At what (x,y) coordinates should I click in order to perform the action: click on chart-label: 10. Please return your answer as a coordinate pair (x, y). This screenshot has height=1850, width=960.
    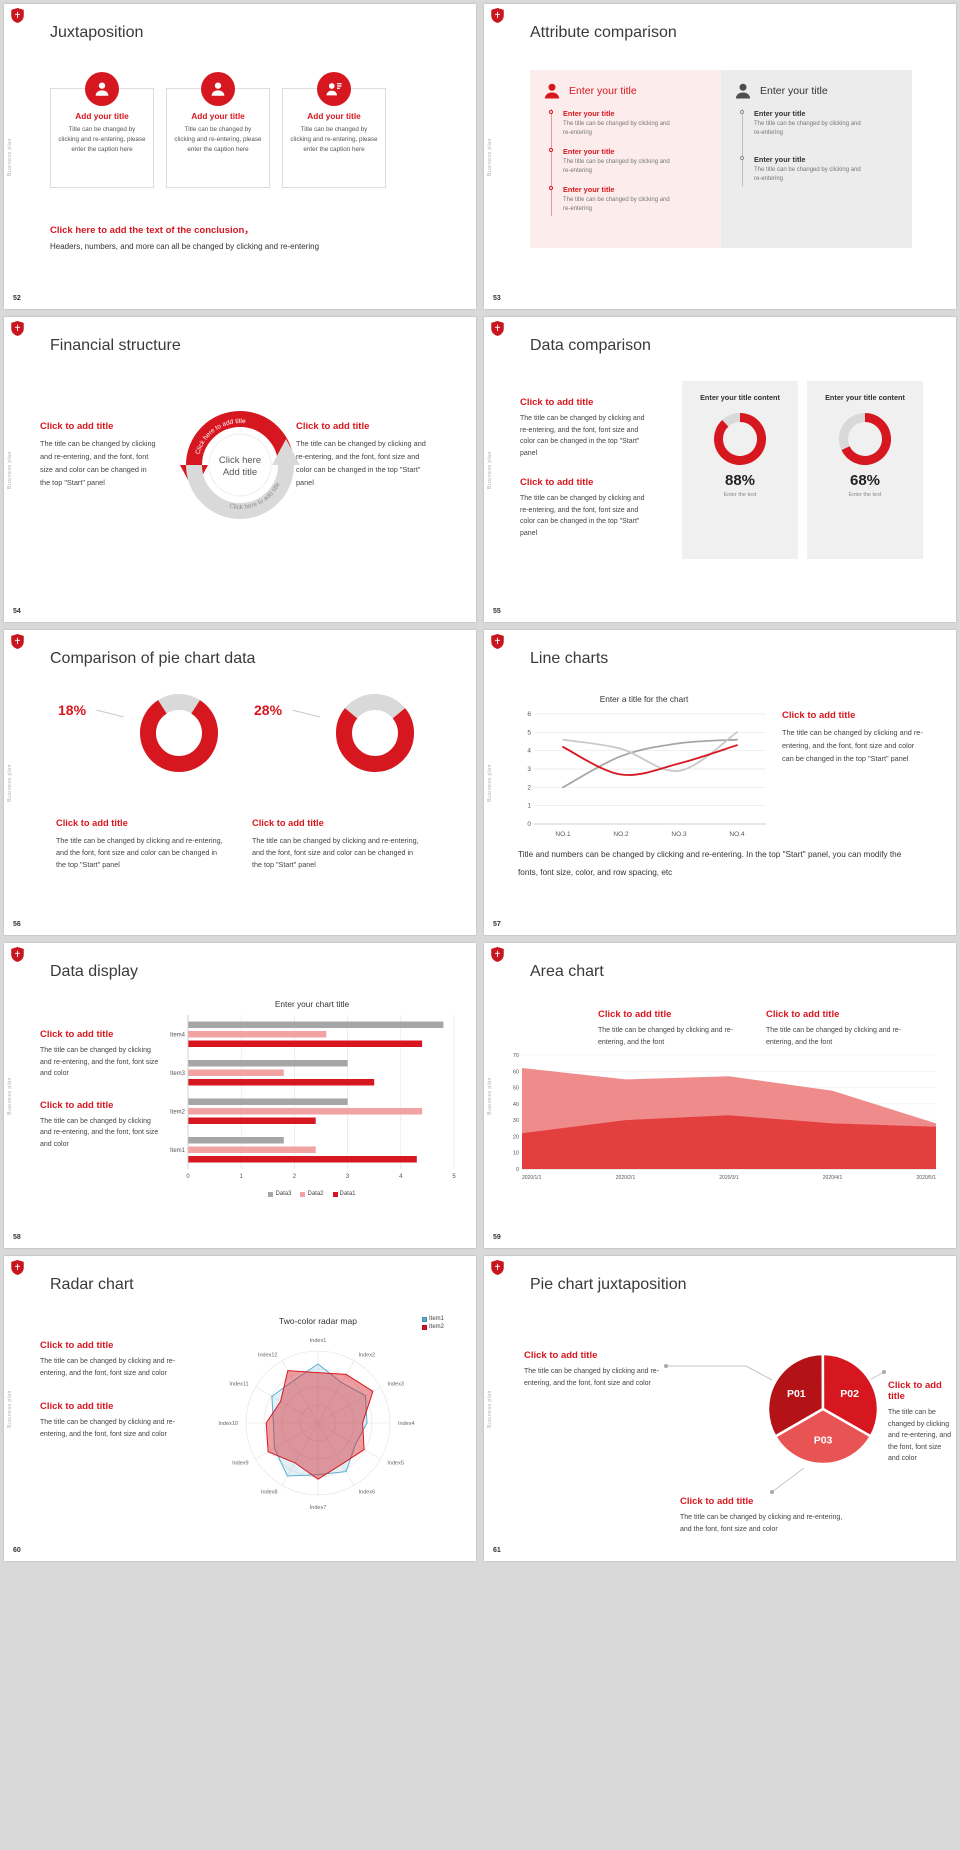
    Looking at the image, I should click on (516, 1154).